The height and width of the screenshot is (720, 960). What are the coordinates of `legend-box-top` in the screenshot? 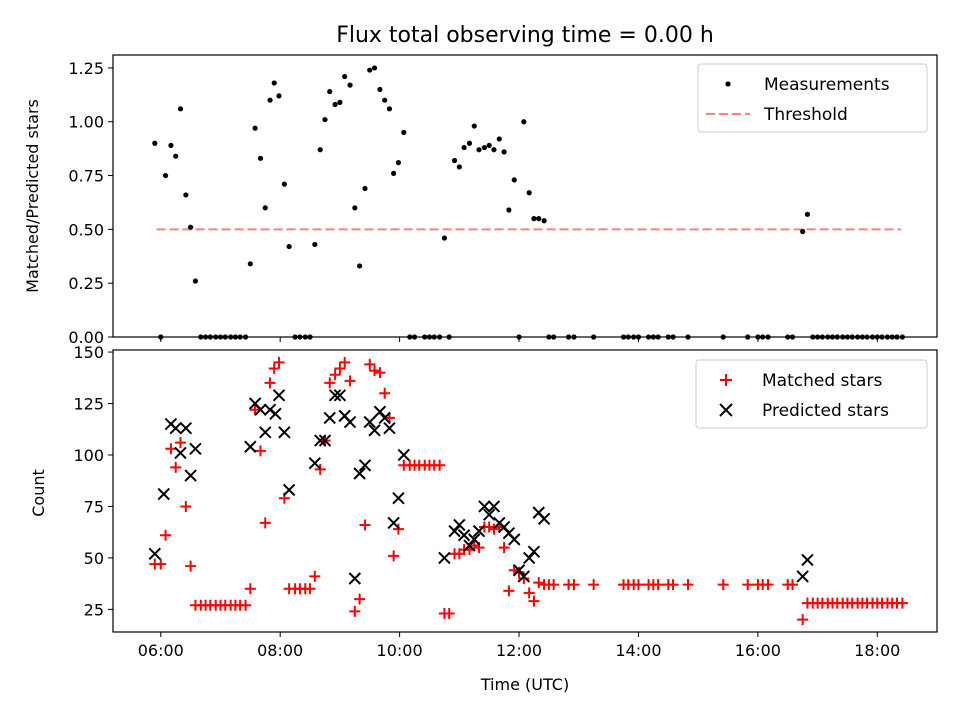 It's located at (812, 98).